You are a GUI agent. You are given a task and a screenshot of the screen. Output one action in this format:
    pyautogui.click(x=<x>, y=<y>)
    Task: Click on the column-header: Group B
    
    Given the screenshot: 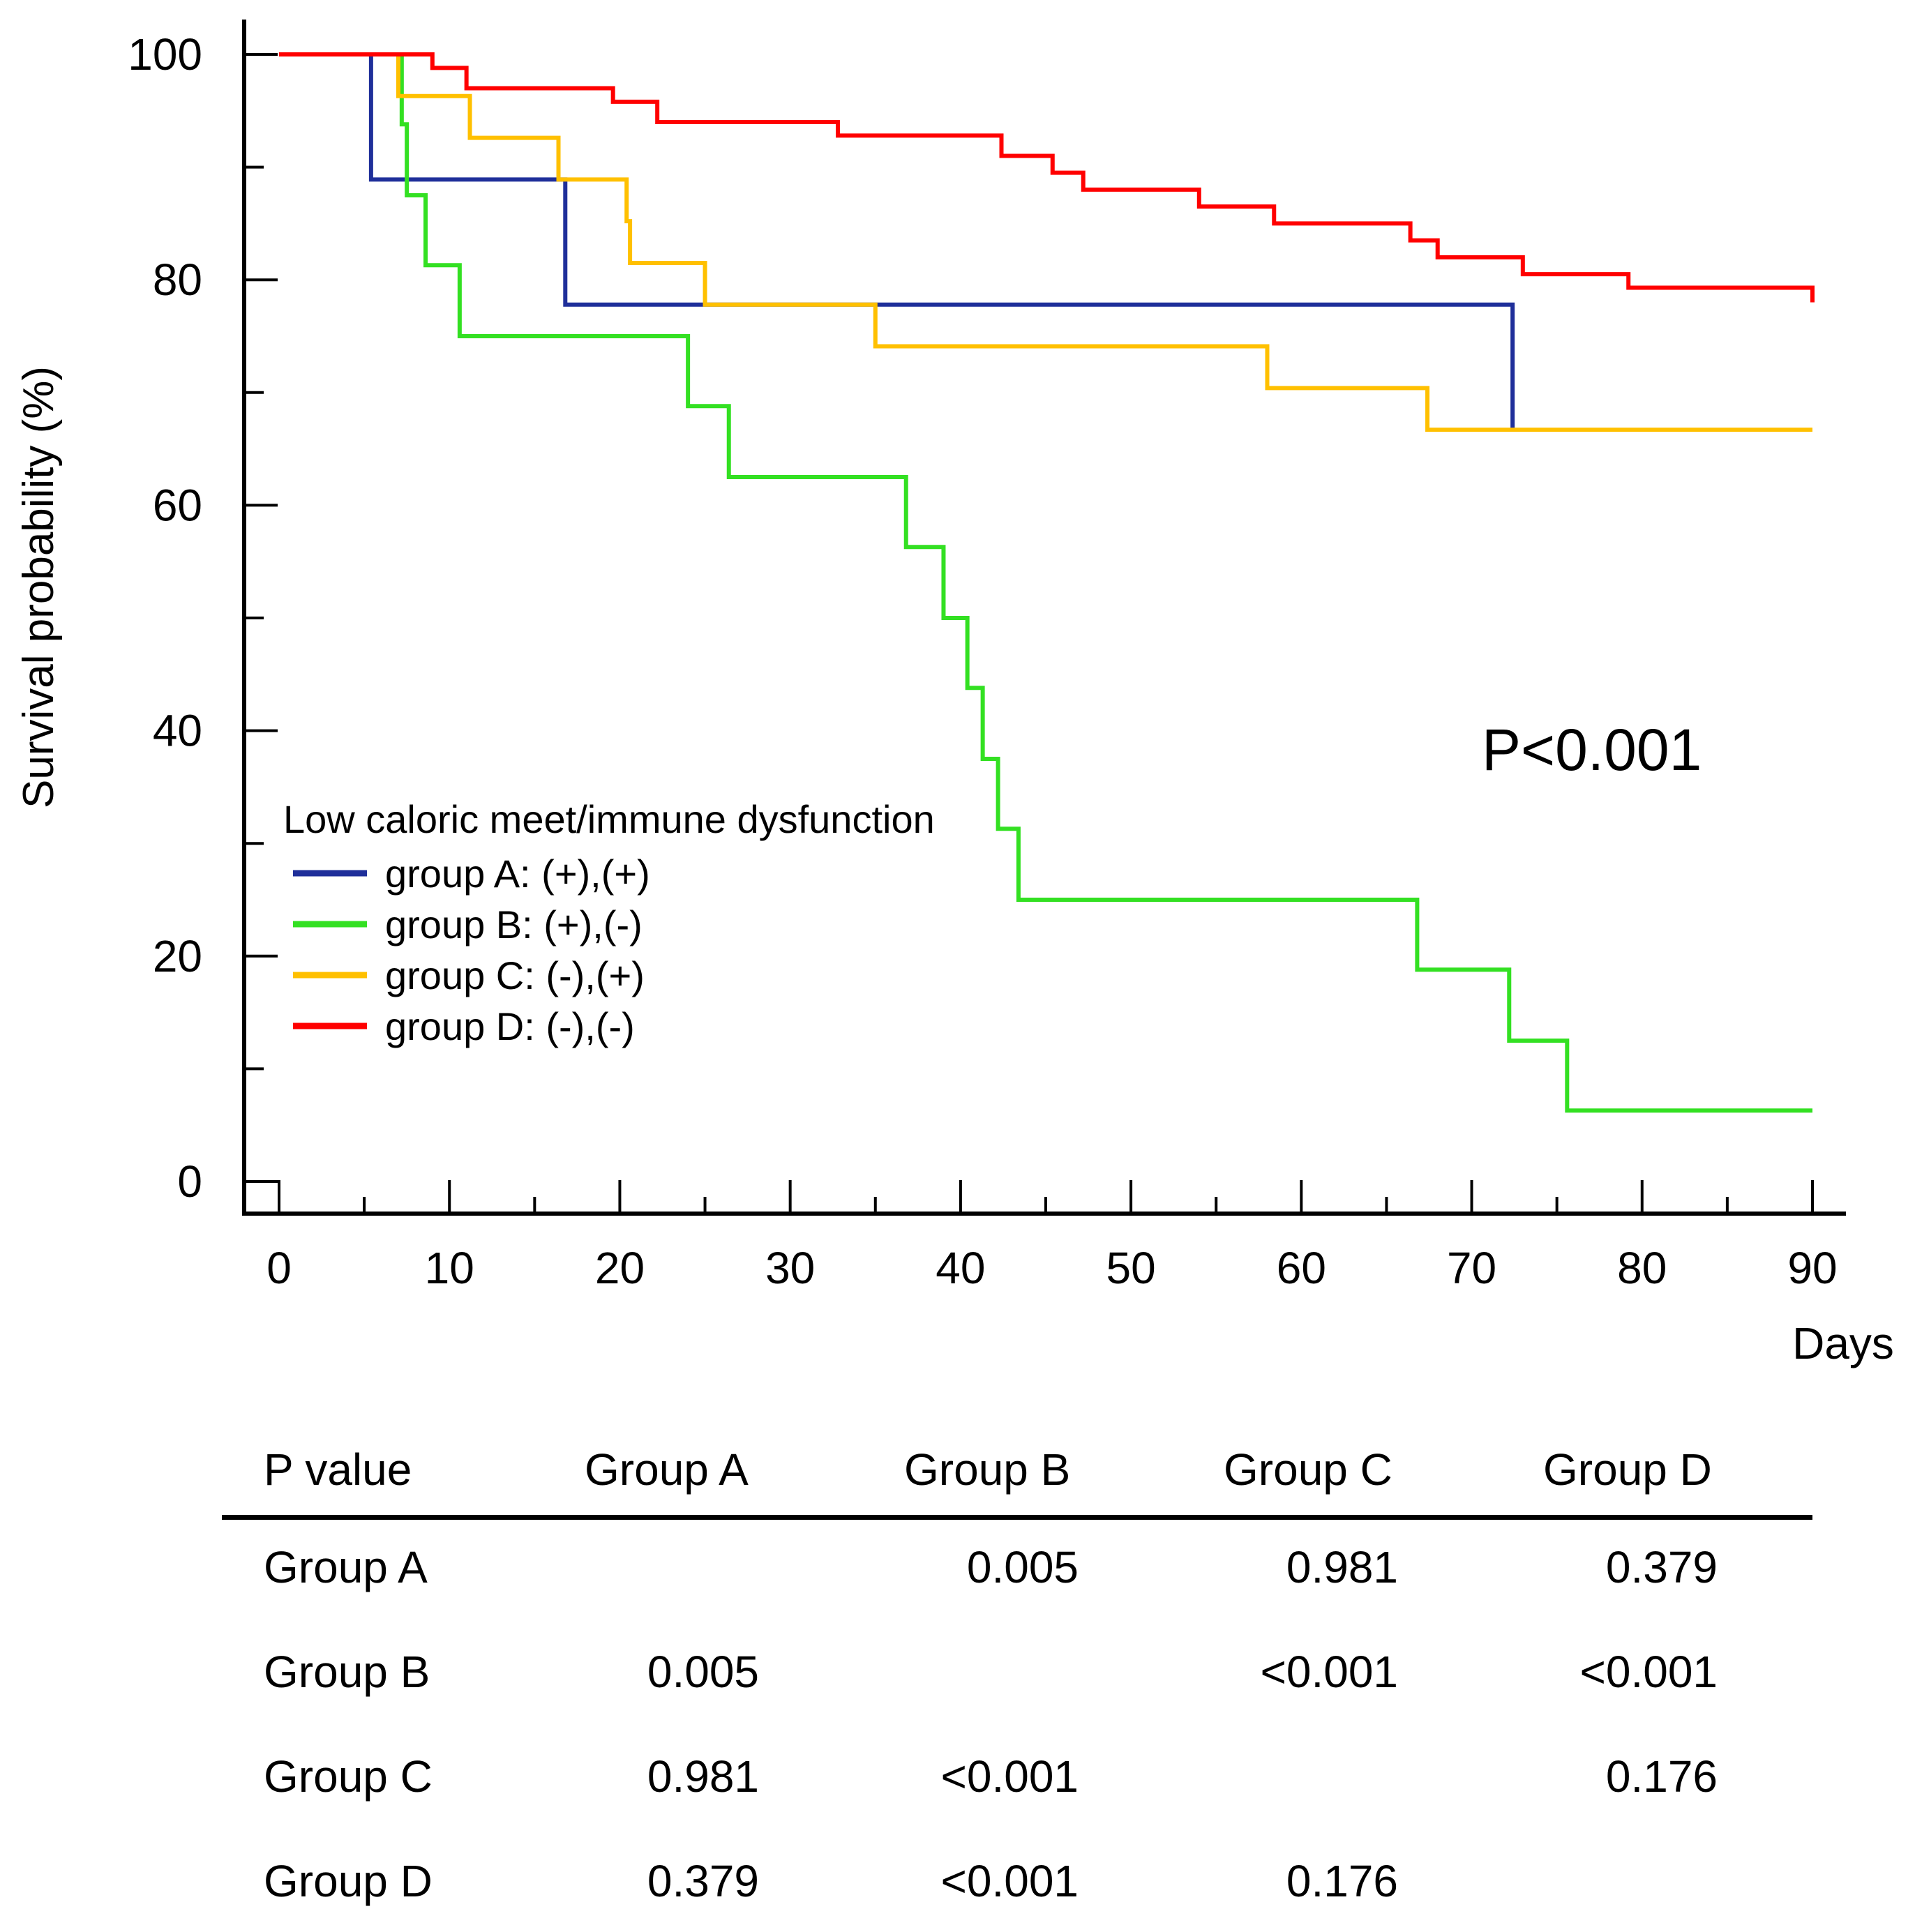 What is the action you would take?
    pyautogui.click(x=987, y=1469)
    